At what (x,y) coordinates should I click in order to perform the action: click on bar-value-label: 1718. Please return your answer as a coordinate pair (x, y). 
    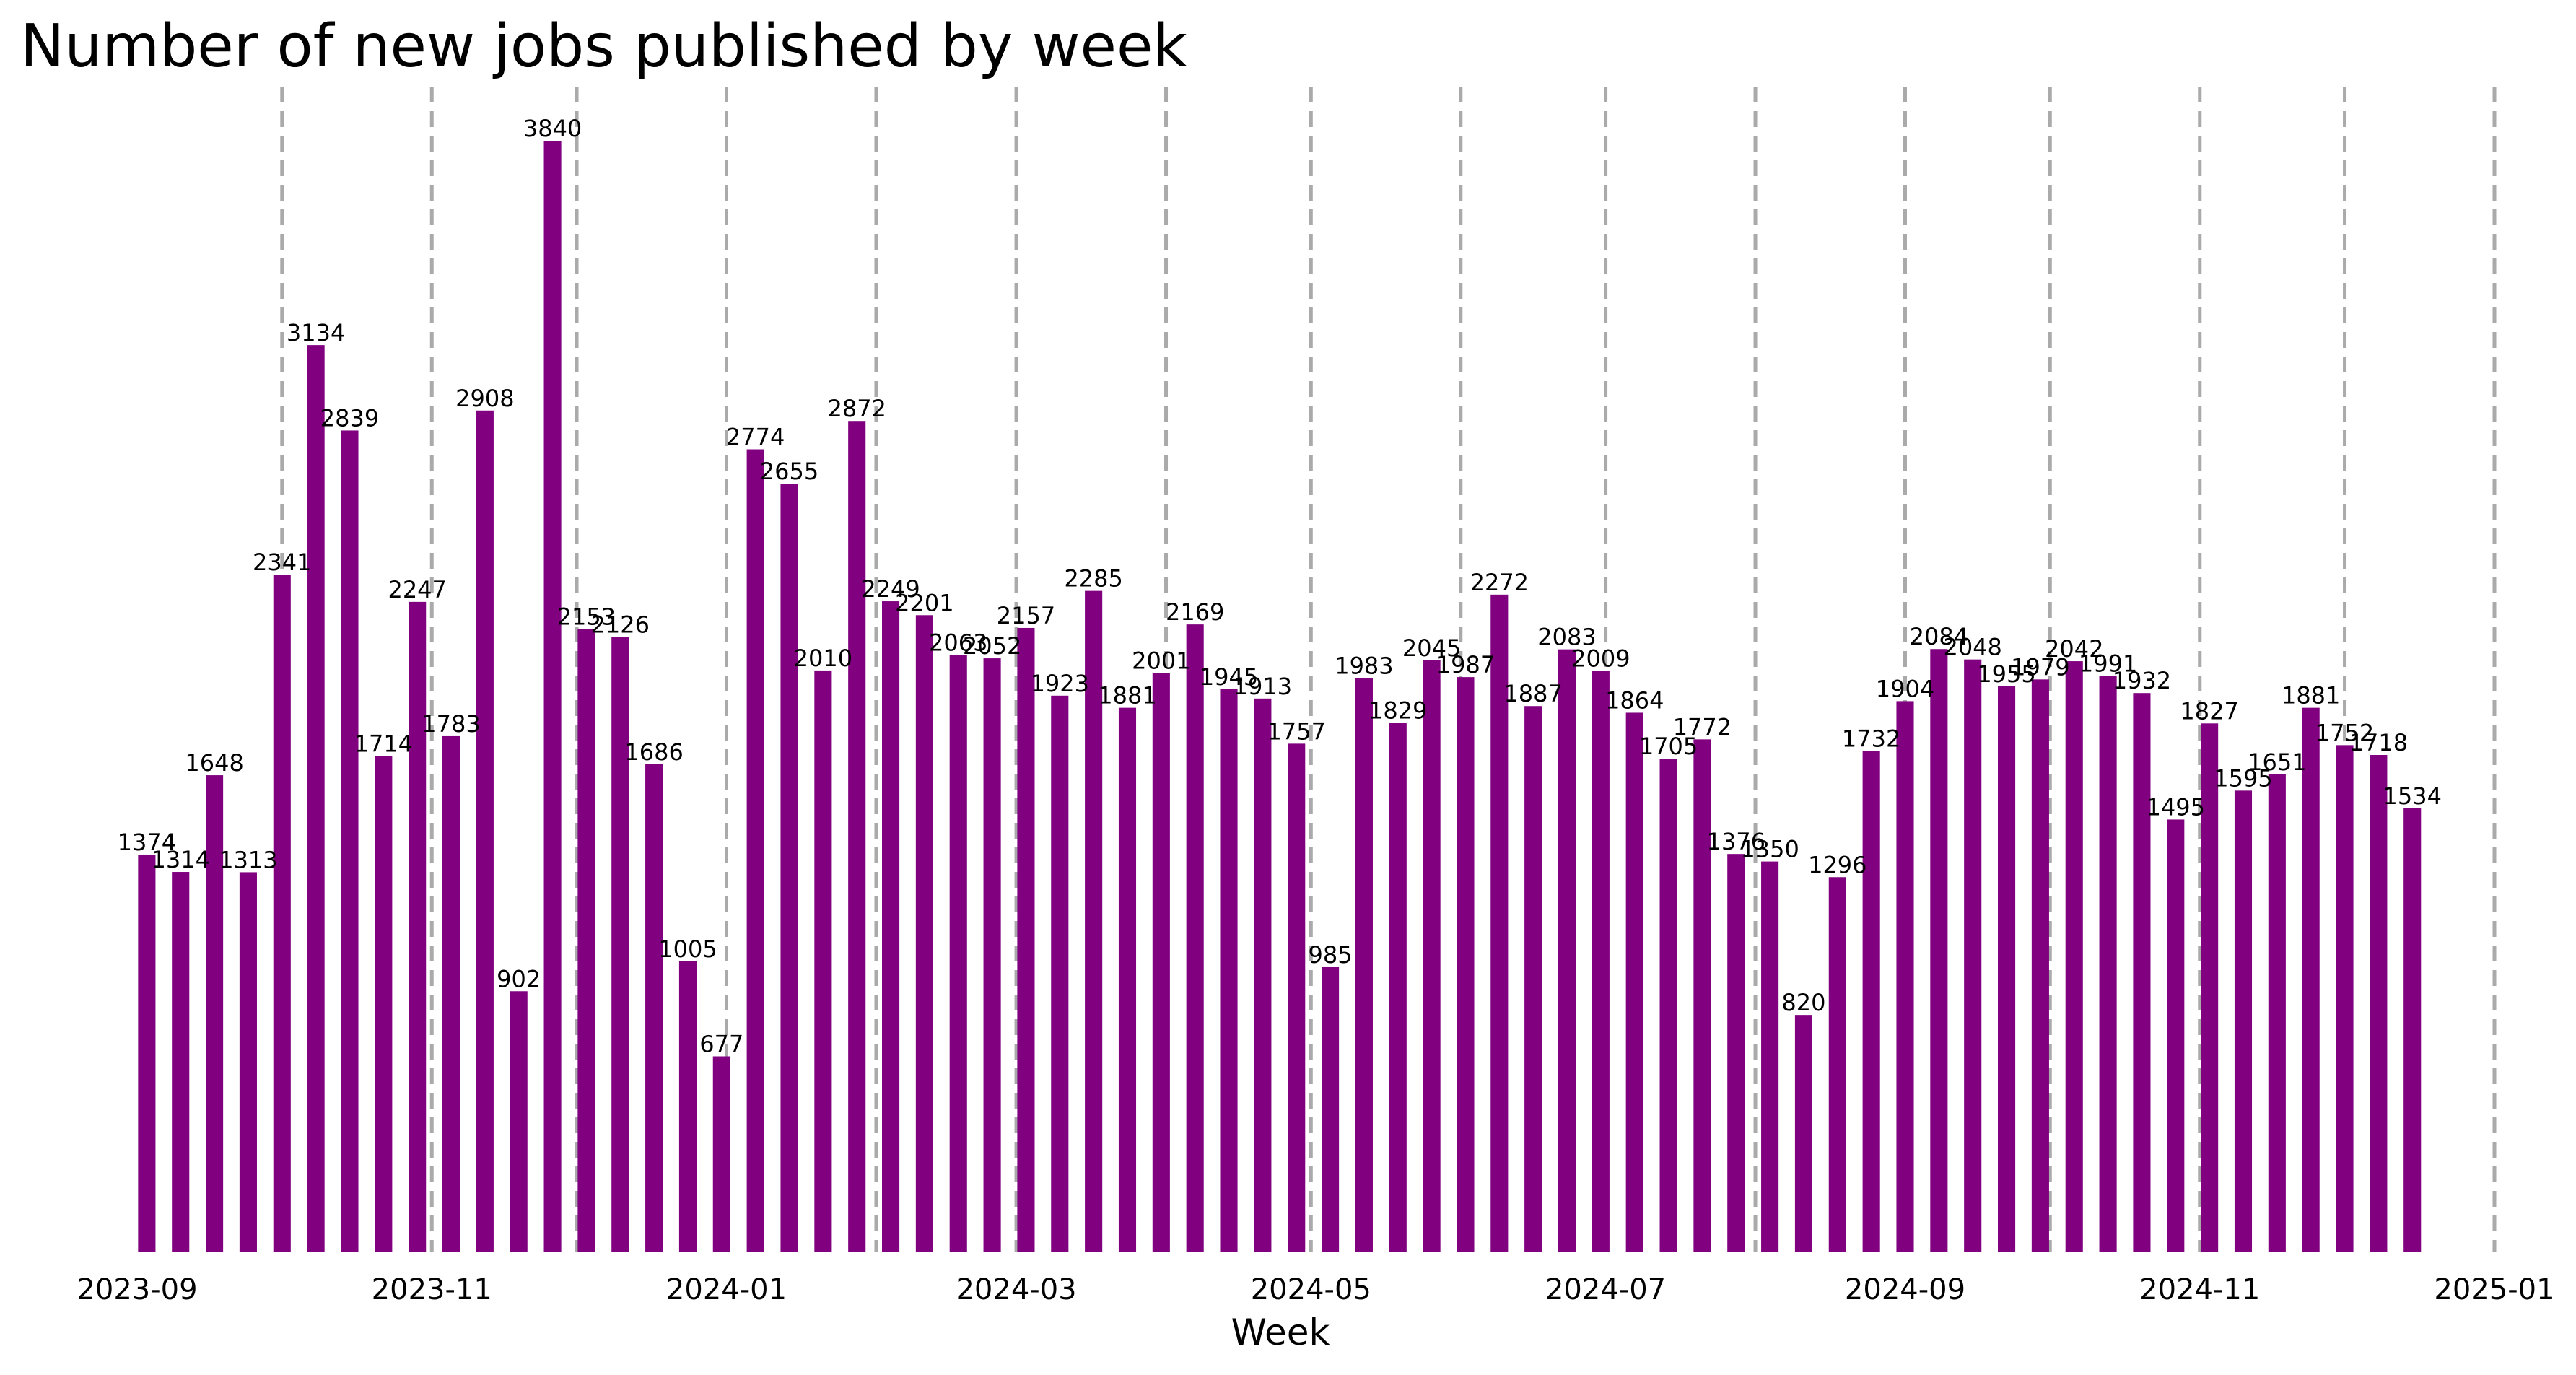
    Looking at the image, I should click on (2378, 742).